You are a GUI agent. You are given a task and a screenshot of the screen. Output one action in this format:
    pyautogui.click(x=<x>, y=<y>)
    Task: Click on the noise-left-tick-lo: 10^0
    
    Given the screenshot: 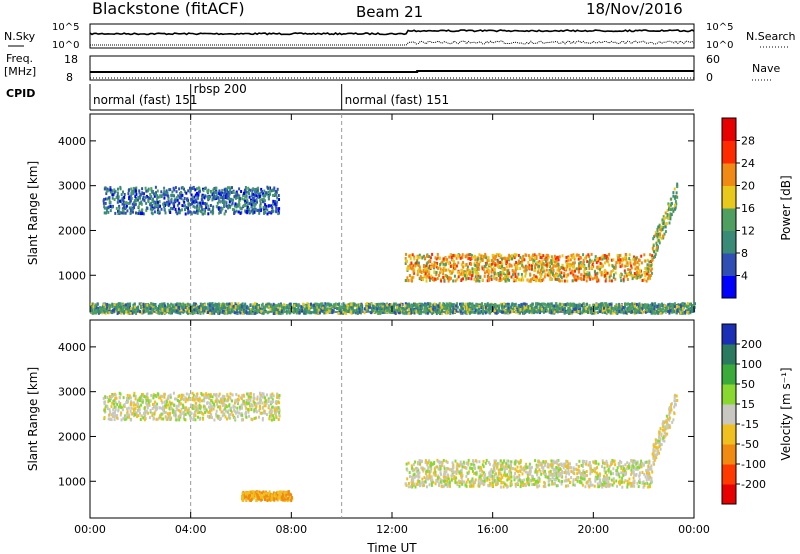 What is the action you would take?
    pyautogui.click(x=65, y=45)
    